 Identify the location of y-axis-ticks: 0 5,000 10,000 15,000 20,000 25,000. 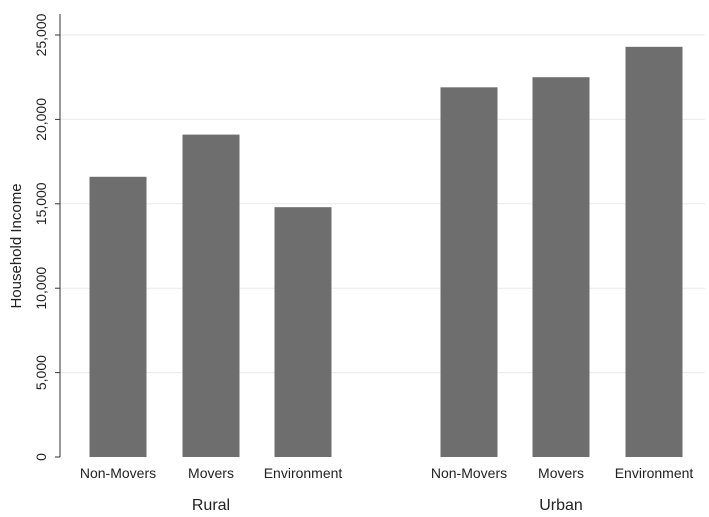
(46, 237).